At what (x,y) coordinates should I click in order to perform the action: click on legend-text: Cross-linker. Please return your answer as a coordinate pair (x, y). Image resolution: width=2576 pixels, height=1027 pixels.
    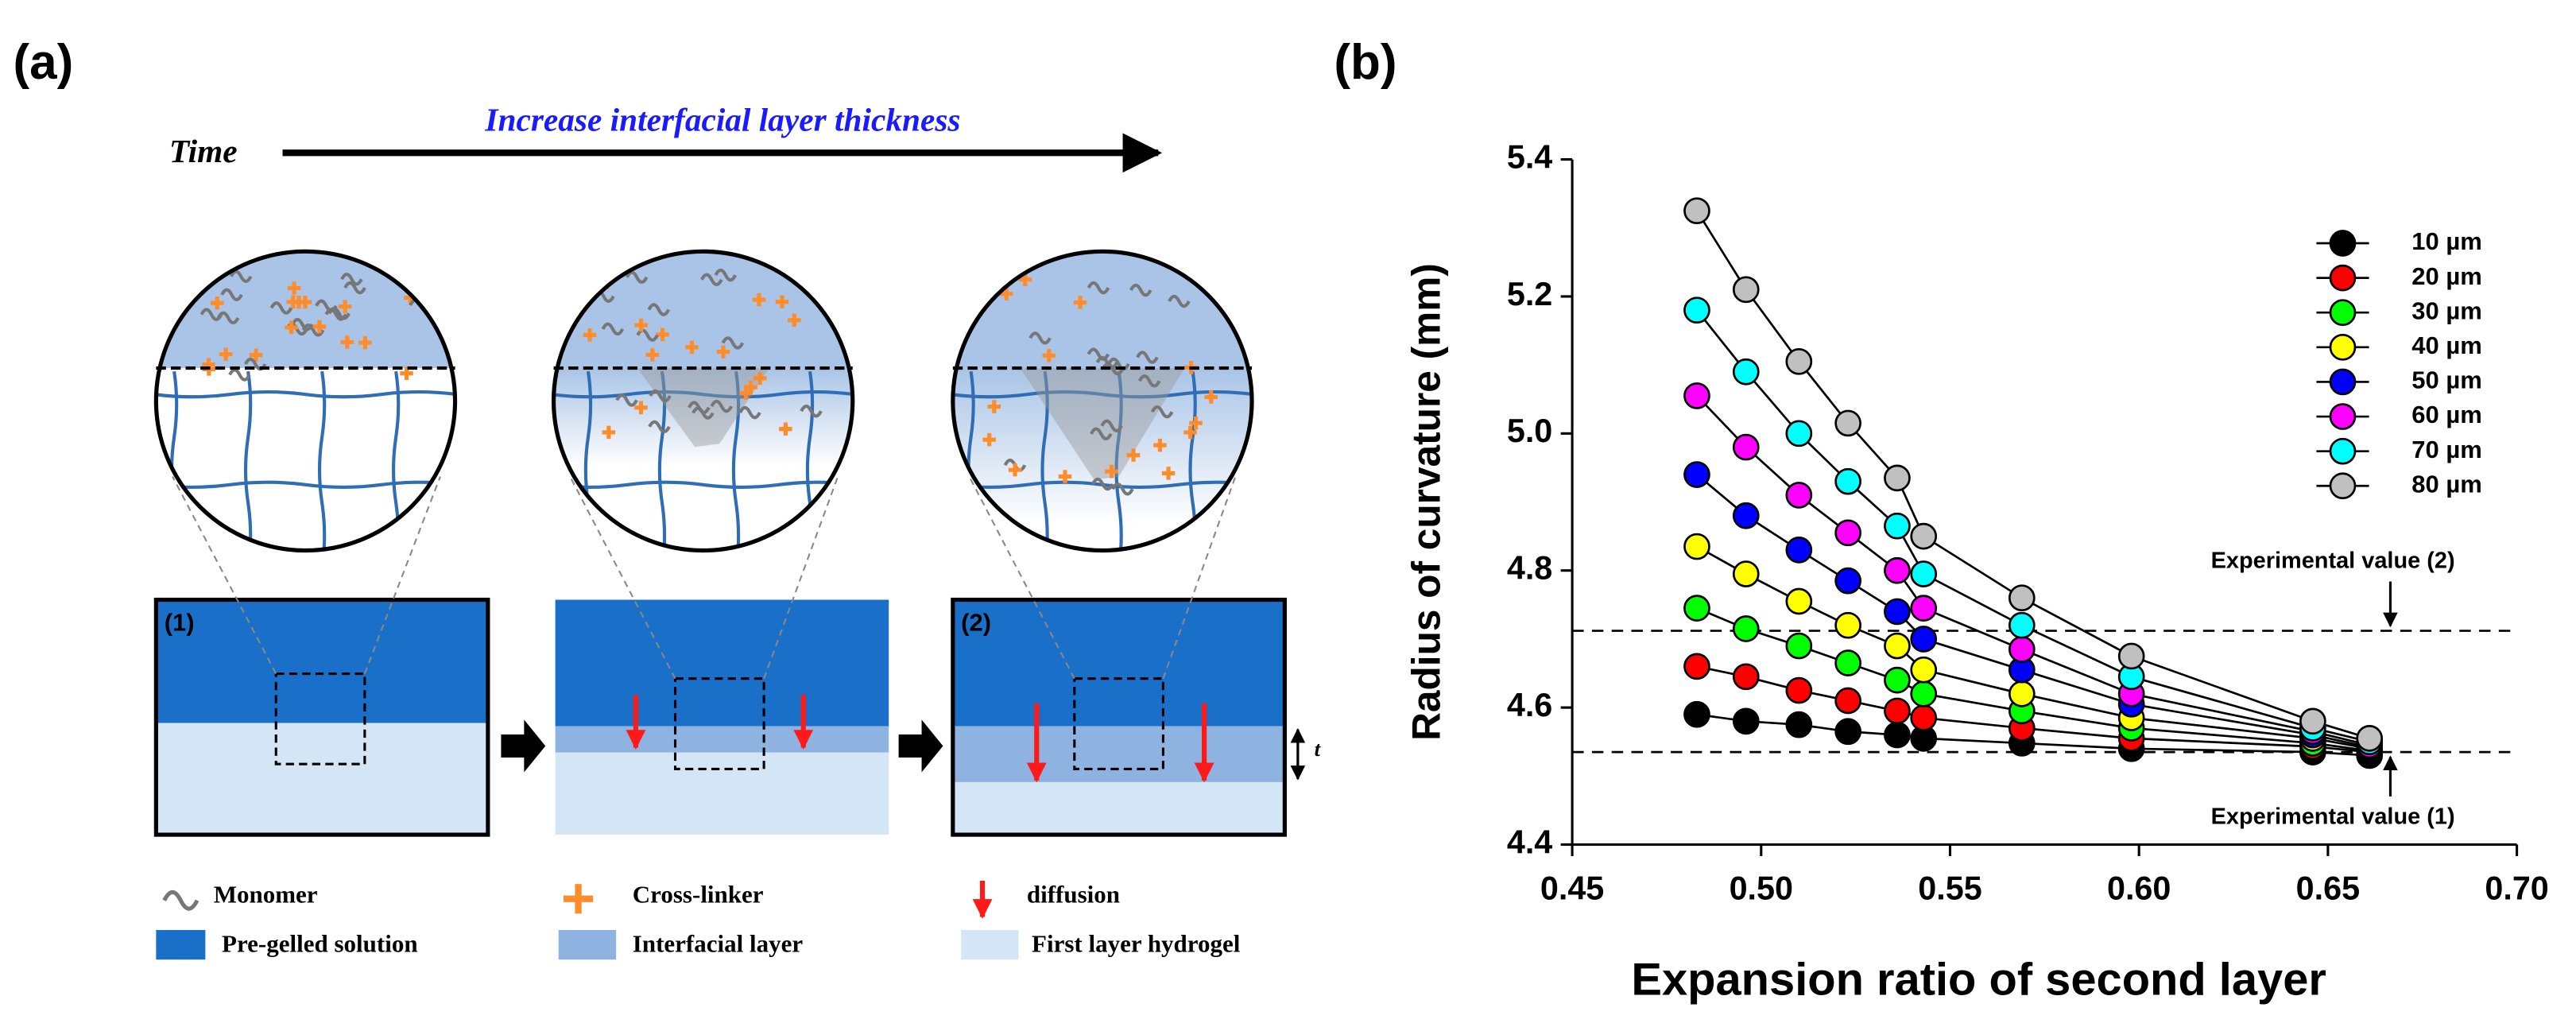
    Looking at the image, I should click on (698, 895).